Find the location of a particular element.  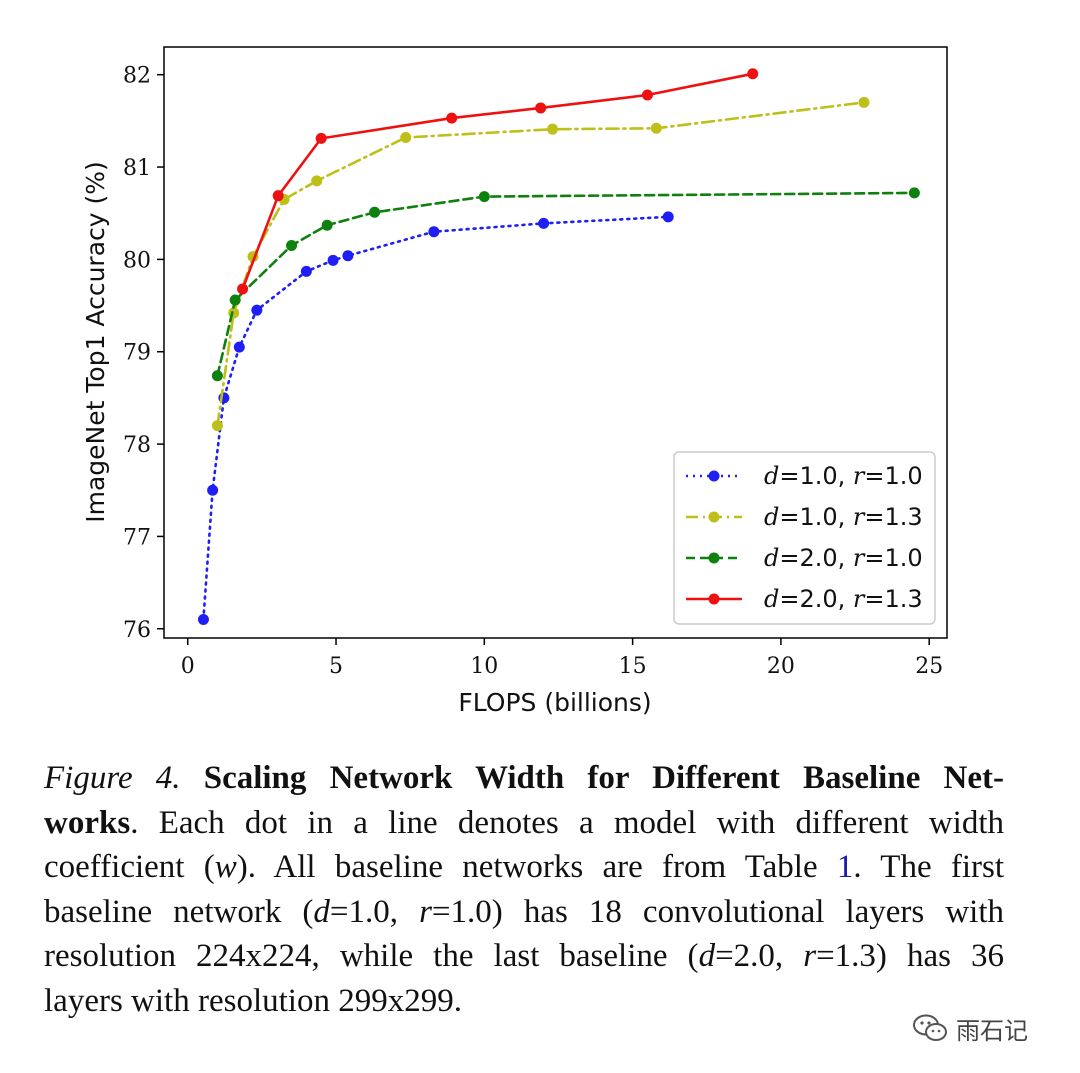

legend-label-2: d=1.0, r=1.3 is located at coordinates (843, 517).